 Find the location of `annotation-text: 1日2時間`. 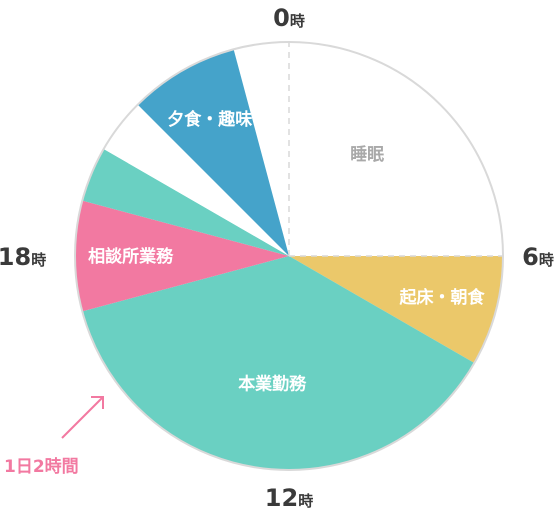

annotation-text: 1日2時間 is located at coordinates (41, 466).